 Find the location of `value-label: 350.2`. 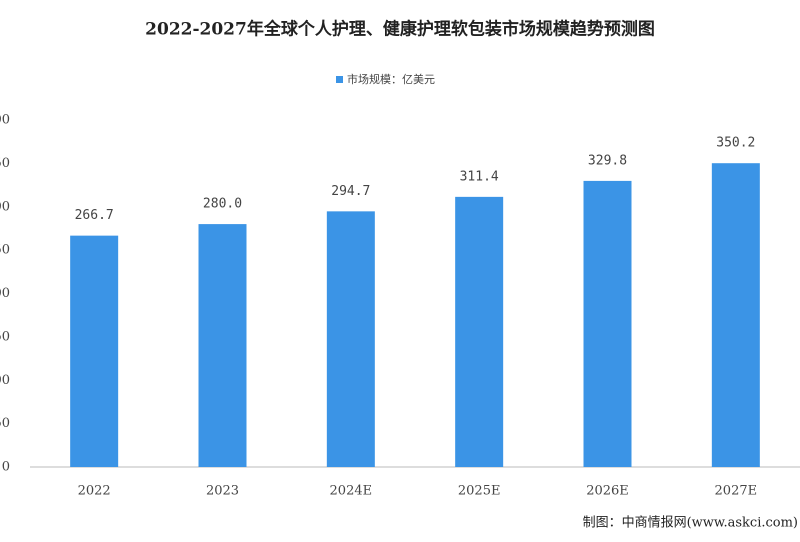

value-label: 350.2 is located at coordinates (735, 143).